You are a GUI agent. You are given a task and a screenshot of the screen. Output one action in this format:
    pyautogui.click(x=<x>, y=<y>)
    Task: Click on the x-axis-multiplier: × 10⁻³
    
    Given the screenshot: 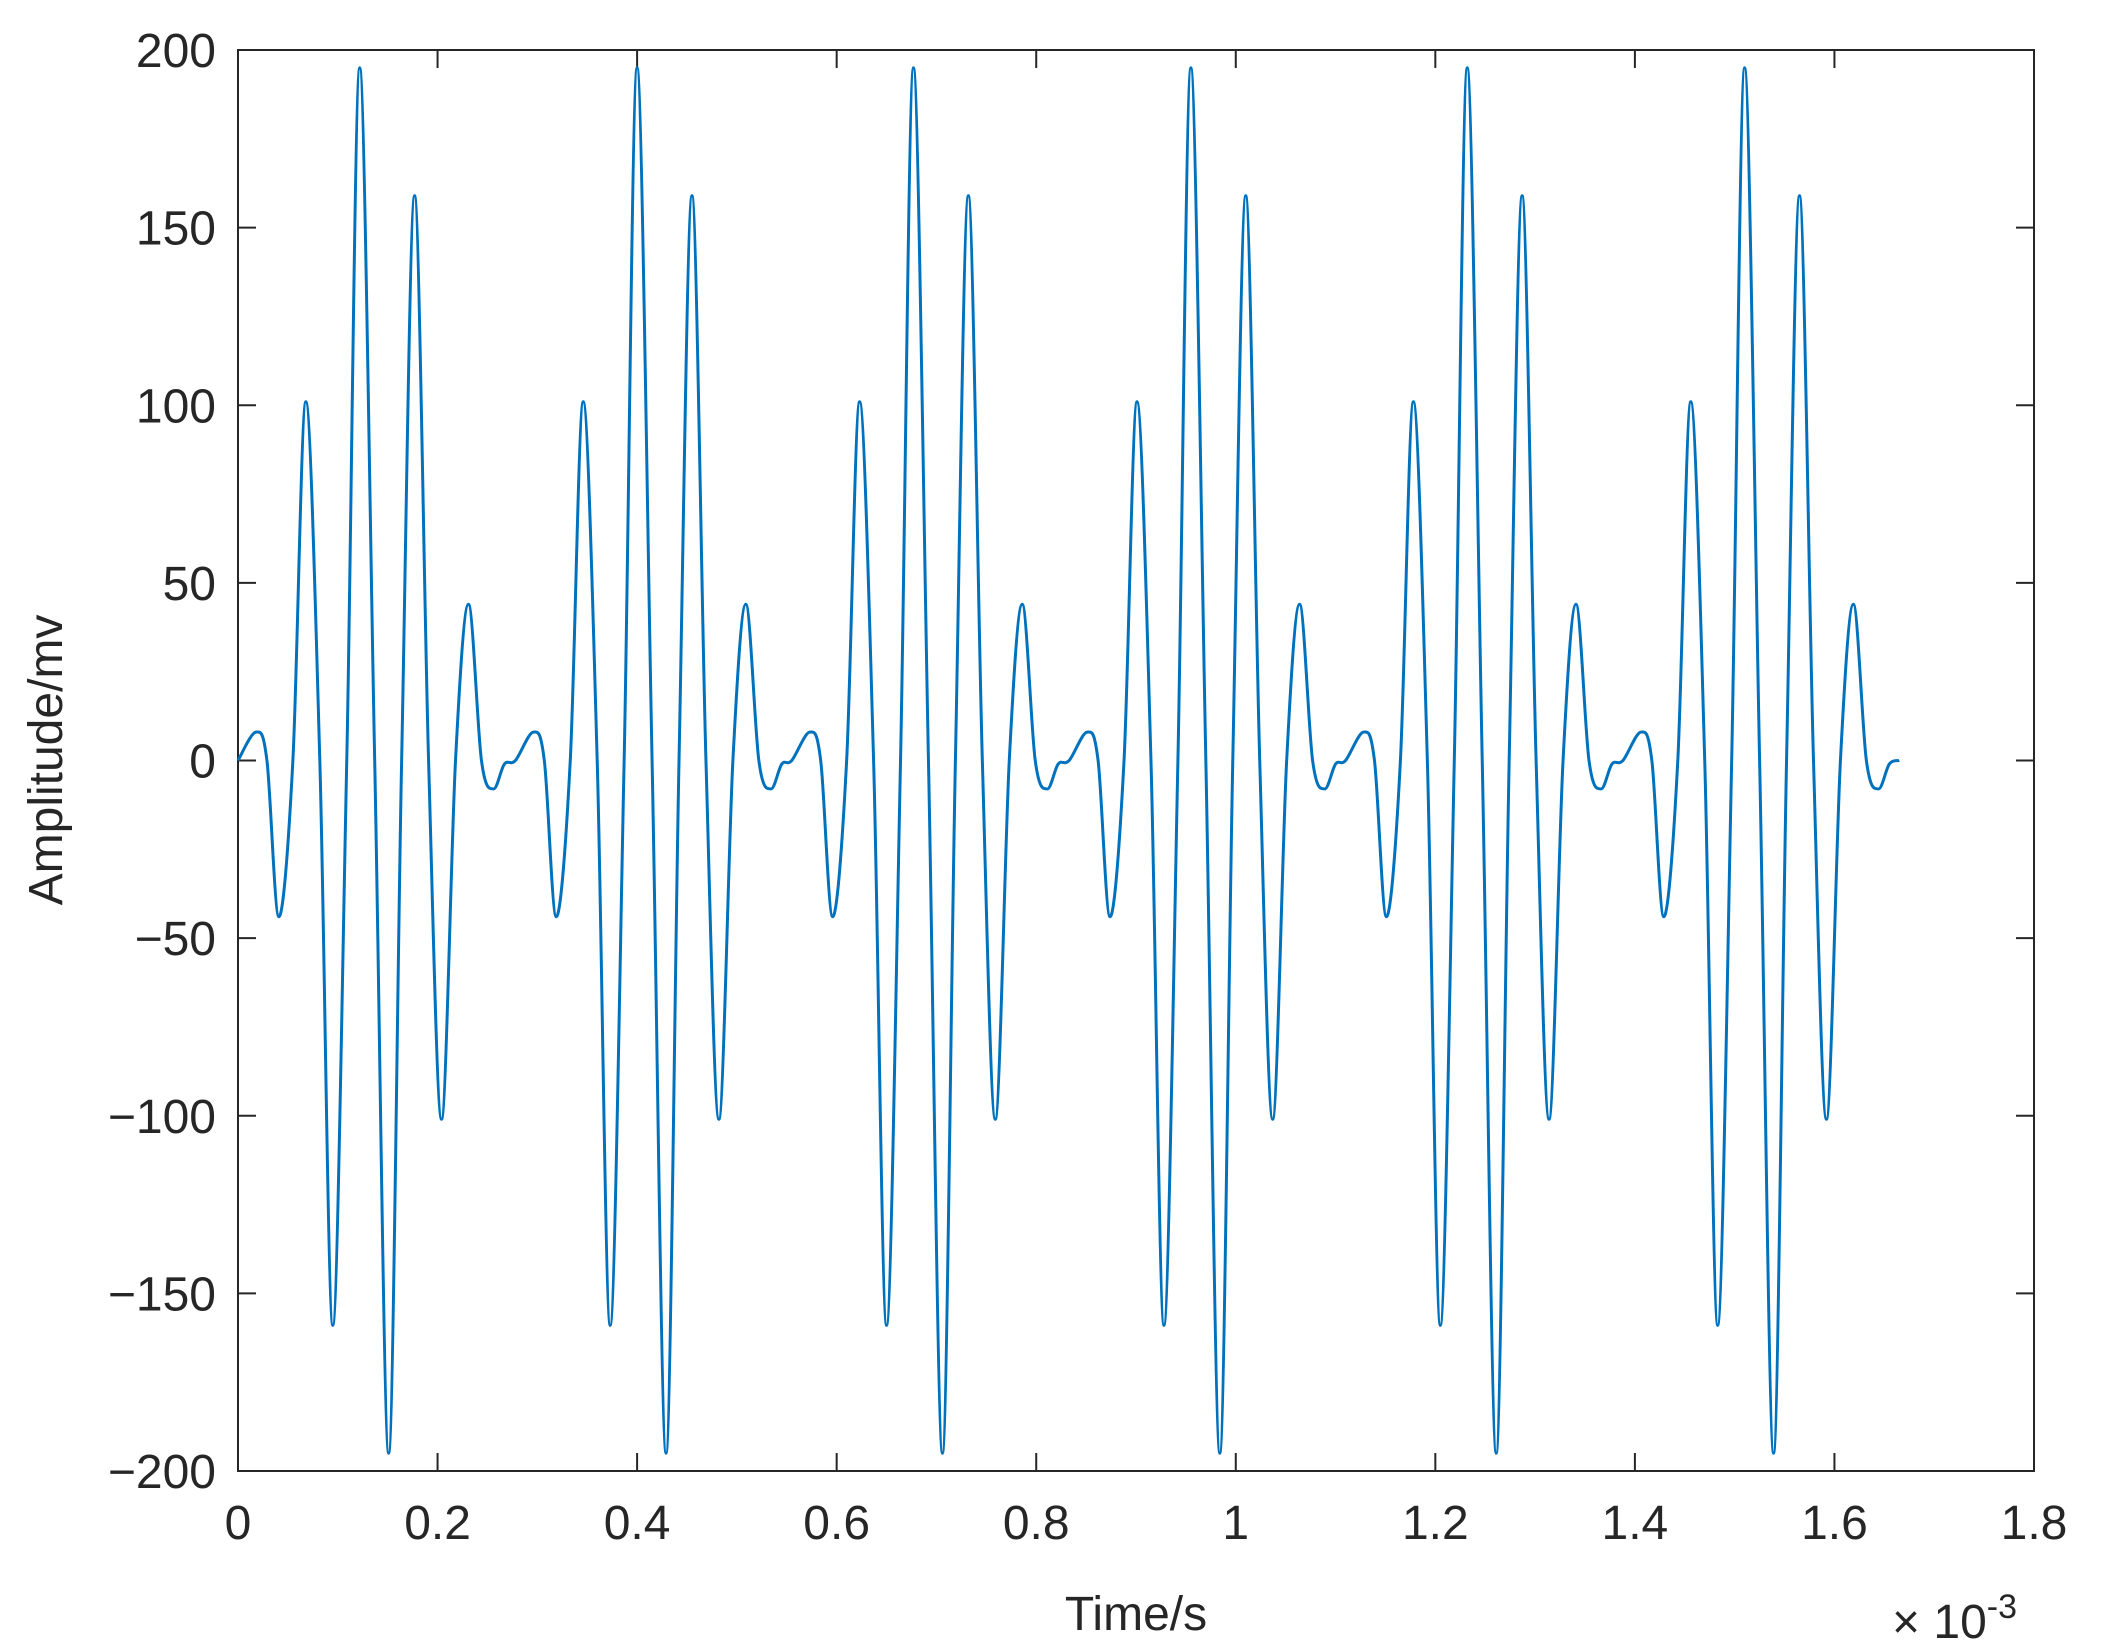 What is the action you would take?
    pyautogui.click(x=1954, y=1618)
    